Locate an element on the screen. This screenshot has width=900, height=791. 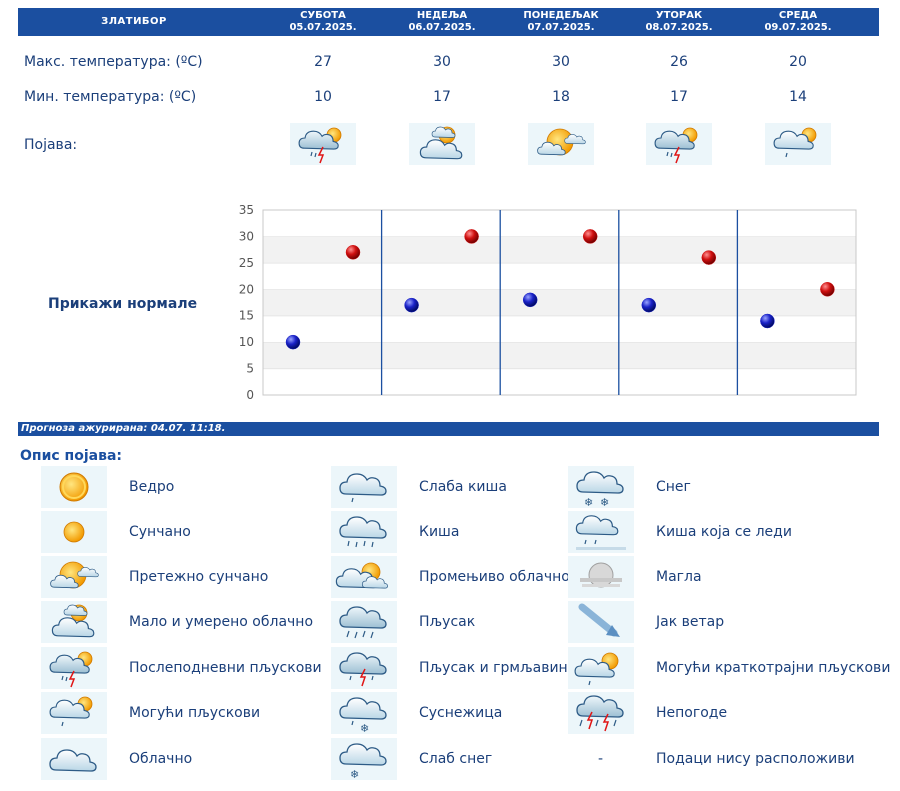
legend-item: Киша која се леди is located at coordinates (713, 532).